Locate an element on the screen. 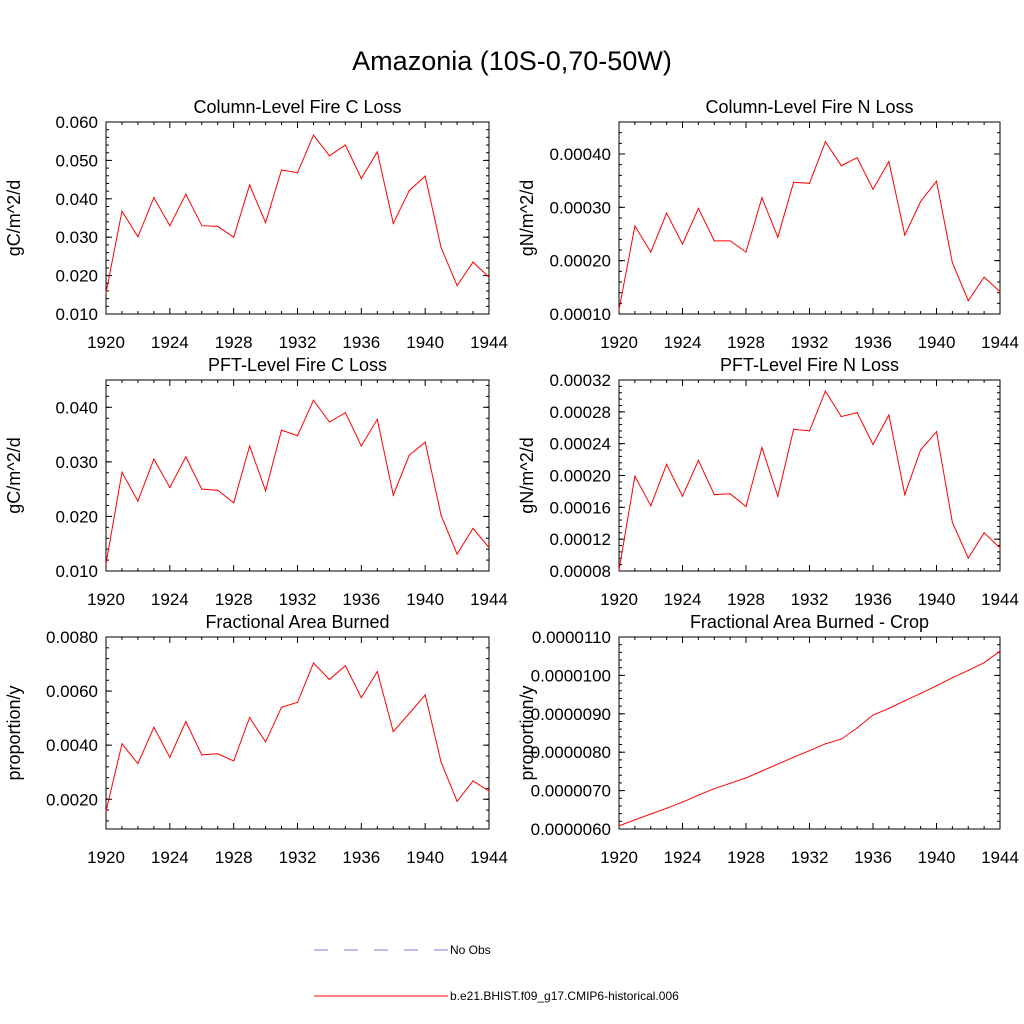 The height and width of the screenshot is (1024, 1024). y-tick-label: 0.010 is located at coordinates (76, 571).